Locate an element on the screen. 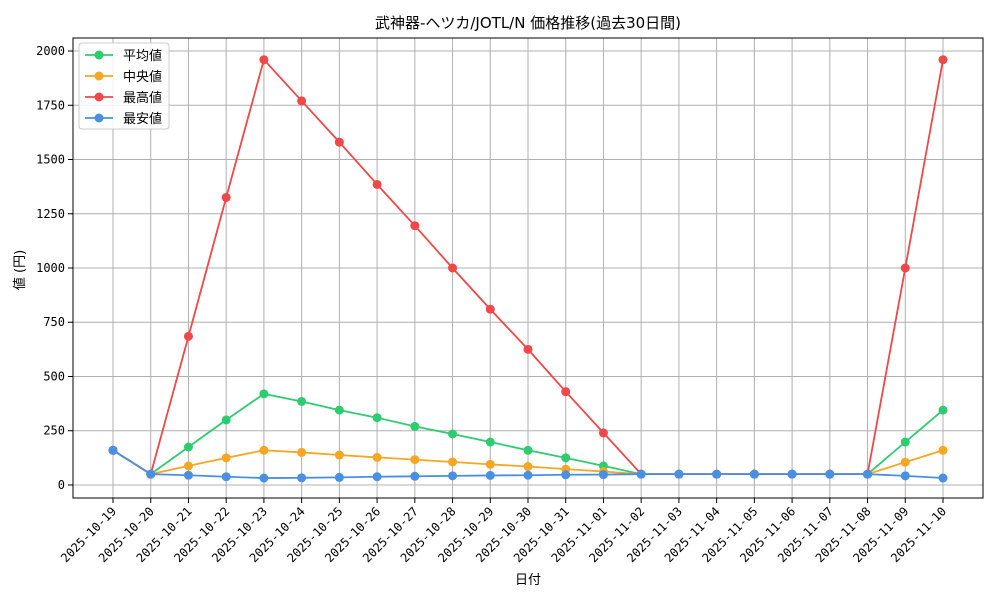  y-tick-label: 1750 is located at coordinates (50, 105).